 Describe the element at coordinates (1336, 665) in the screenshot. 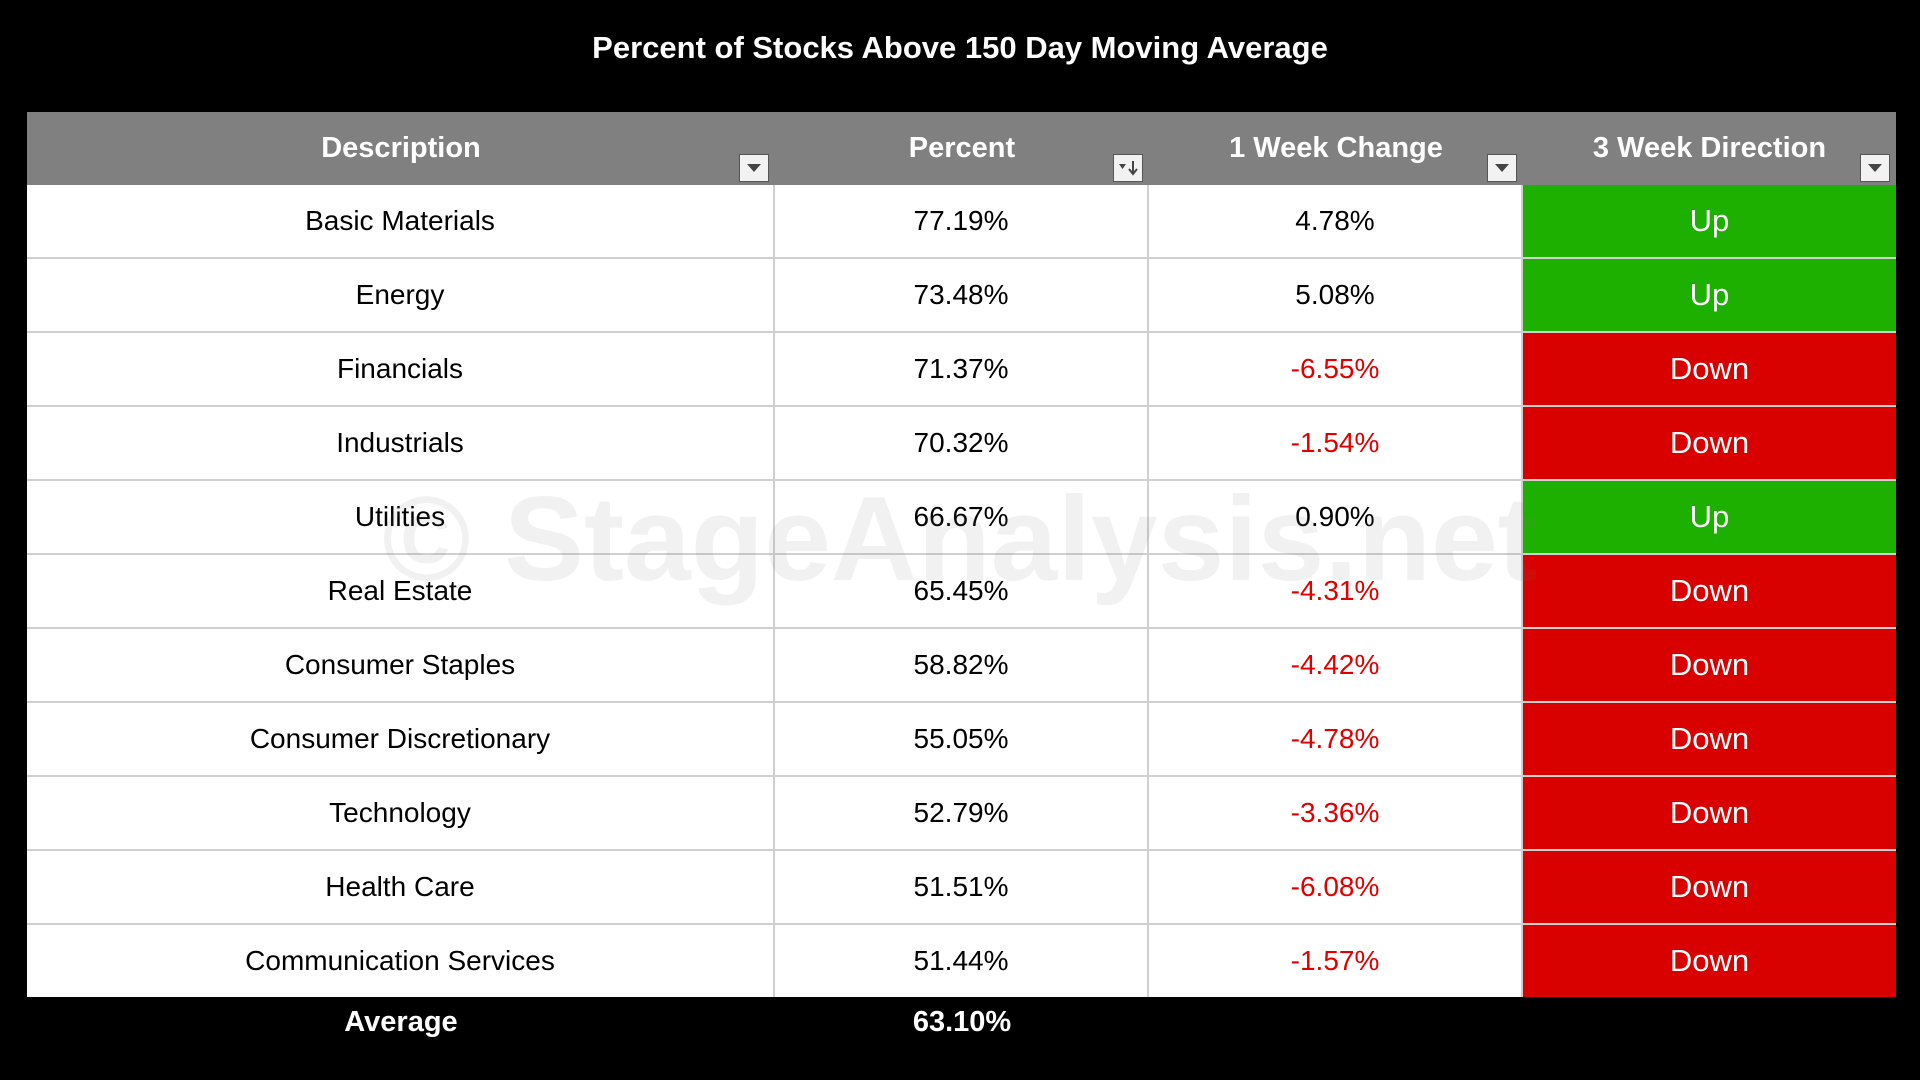

I see `week-change-cell: -4.42%` at that location.